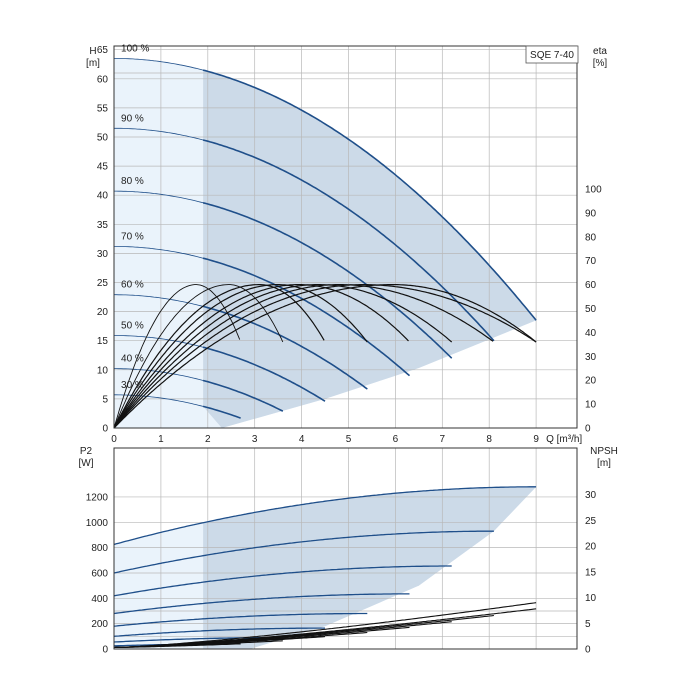 The height and width of the screenshot is (700, 700). Describe the element at coordinates (591, 495) in the screenshot. I see `npsh-tick-label: 30` at that location.